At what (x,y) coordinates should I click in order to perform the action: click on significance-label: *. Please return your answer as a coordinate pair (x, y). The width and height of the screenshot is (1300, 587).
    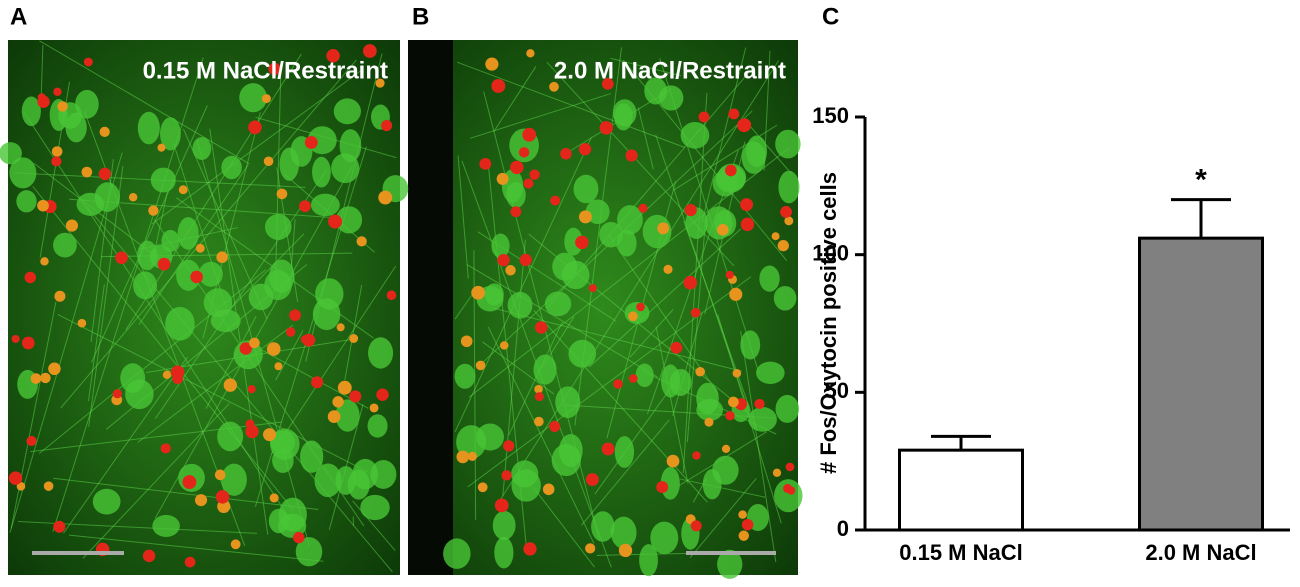
    Looking at the image, I should click on (1201, 180).